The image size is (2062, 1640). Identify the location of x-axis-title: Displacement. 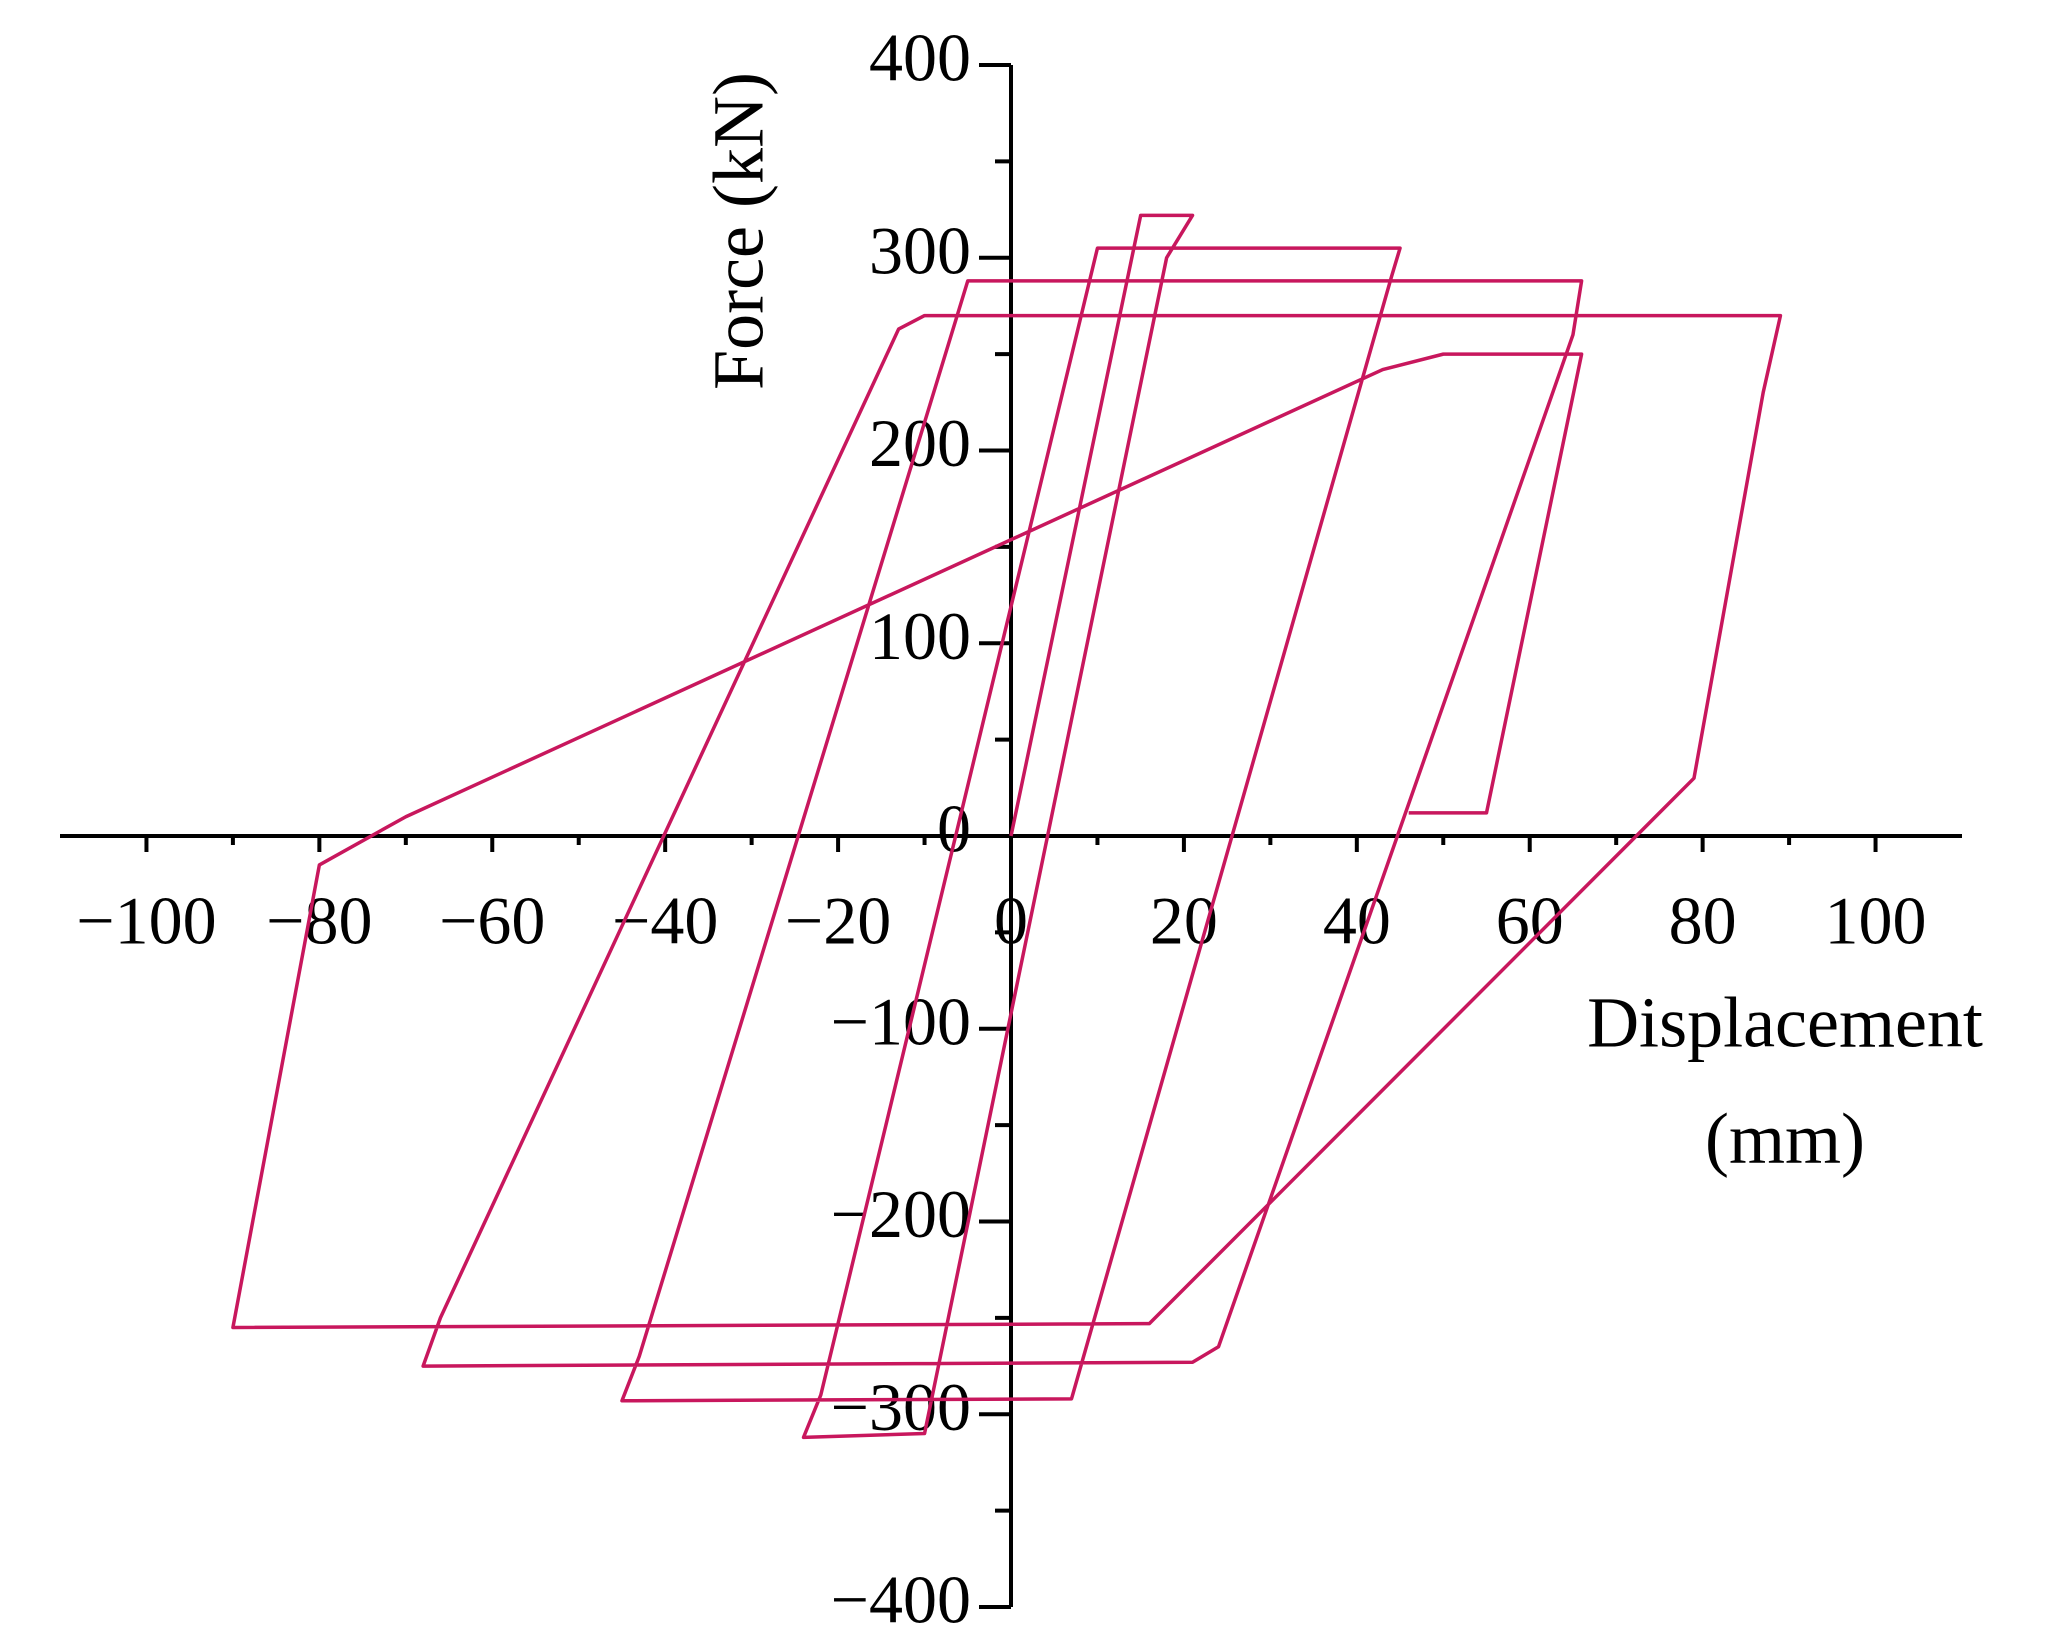
(1785, 1023).